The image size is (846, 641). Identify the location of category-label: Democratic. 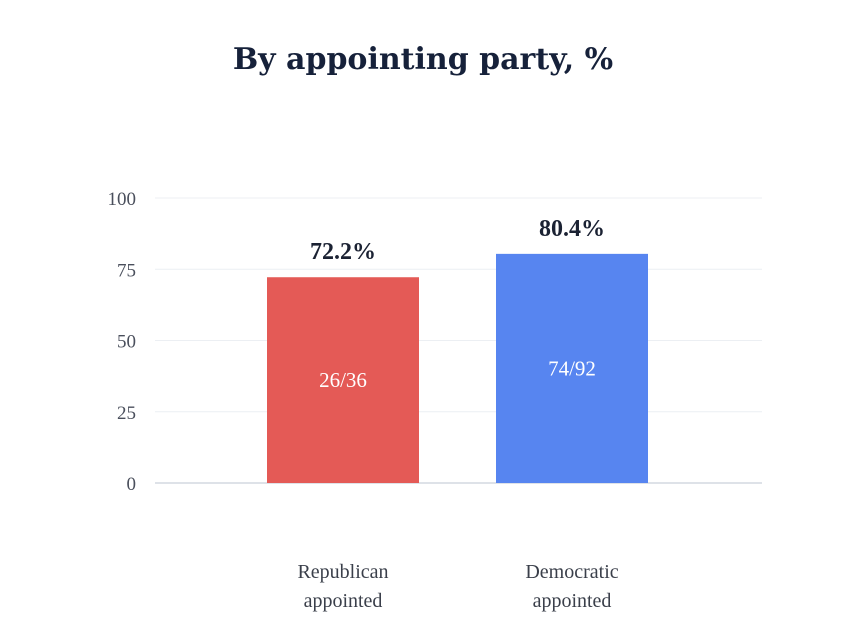
(571, 572).